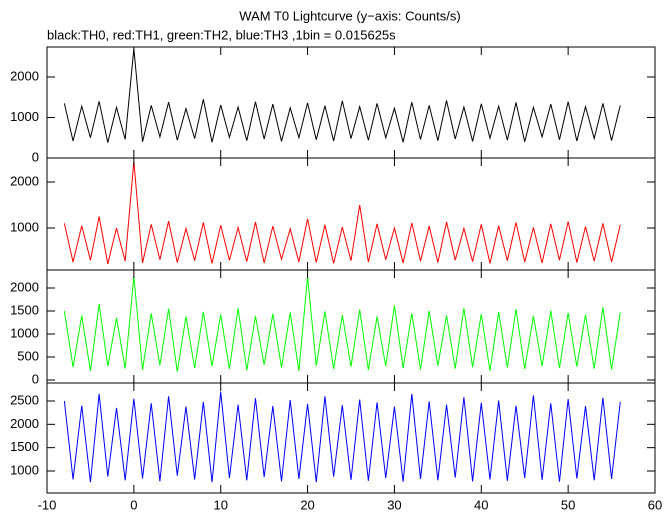 The width and height of the screenshot is (672, 515). Describe the element at coordinates (47, 504) in the screenshot. I see `x-tick-label: -10` at that location.